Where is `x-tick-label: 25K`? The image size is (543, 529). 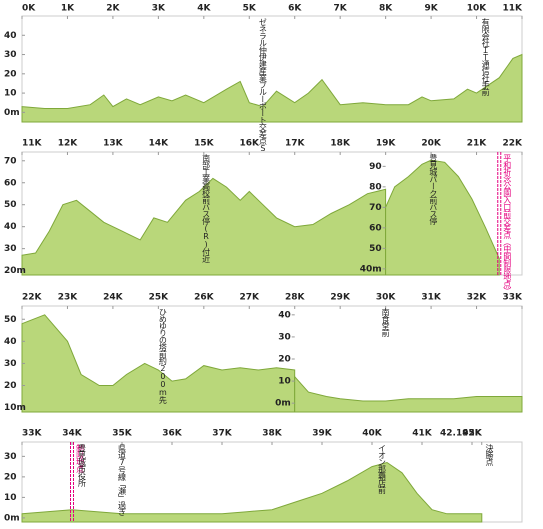 x-tick-label: 25K is located at coordinates (159, 298).